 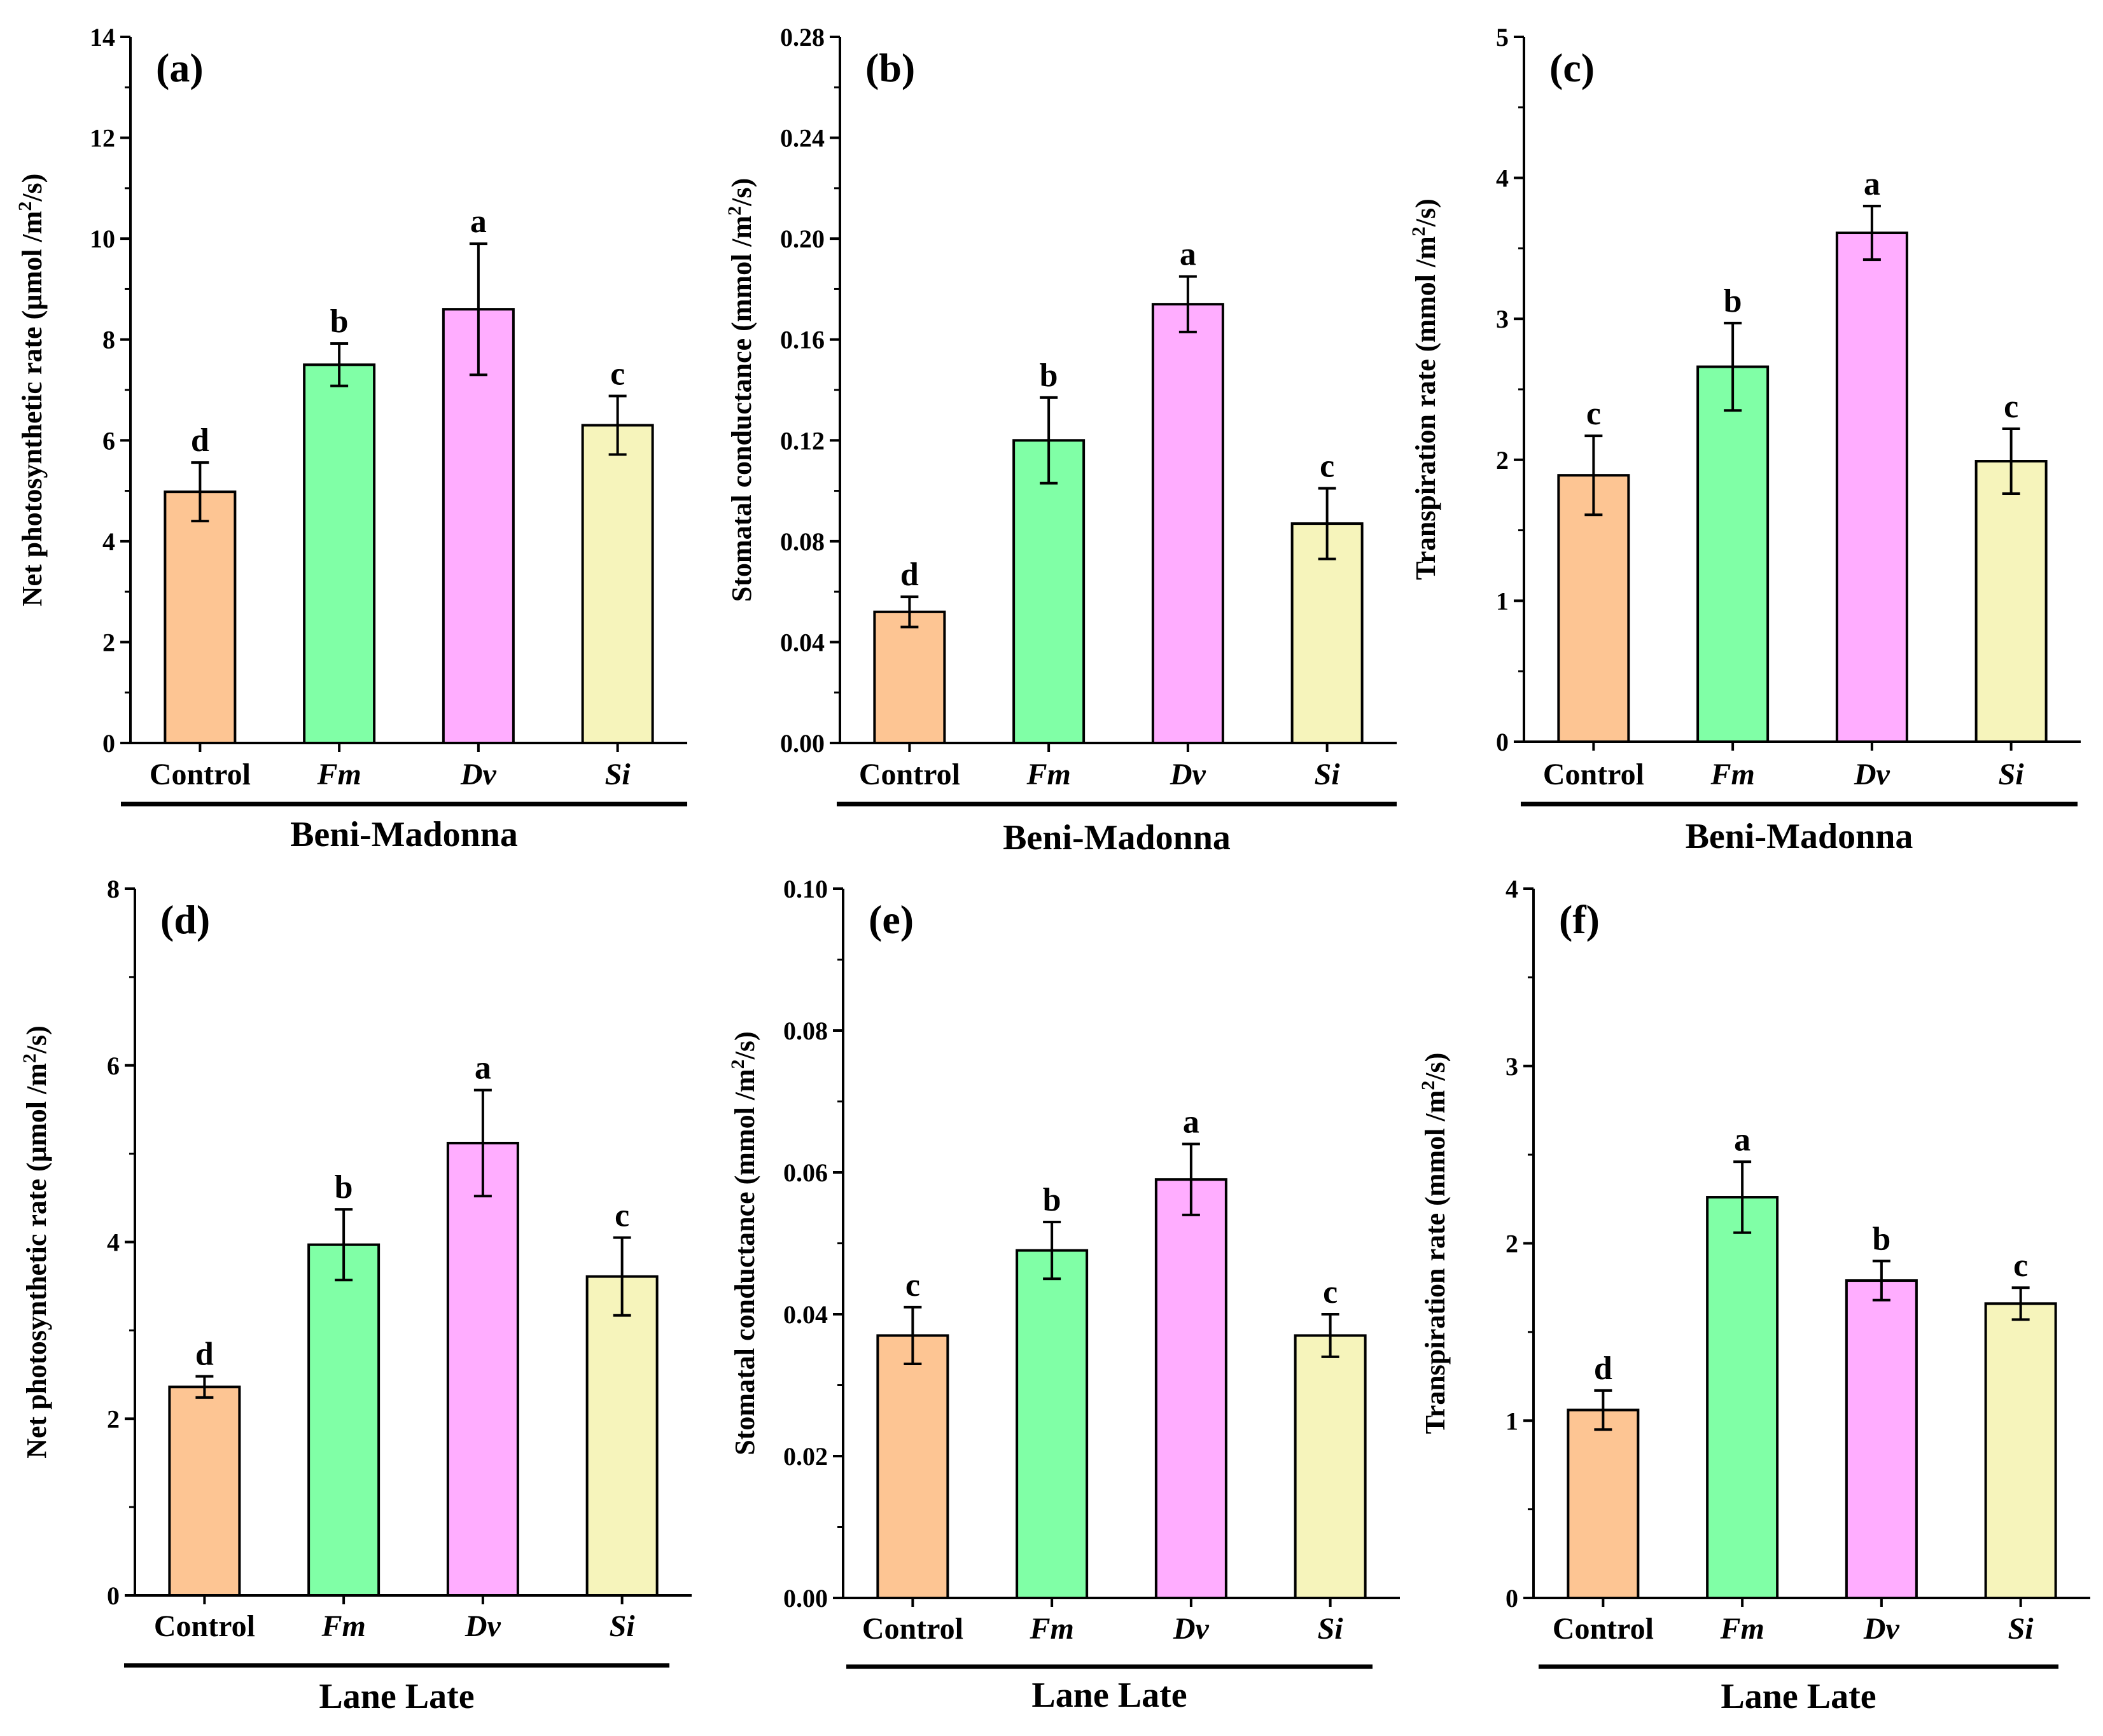 What do you see at coordinates (1502, 601) in the screenshot?
I see `y-tick-label: 1` at bounding box center [1502, 601].